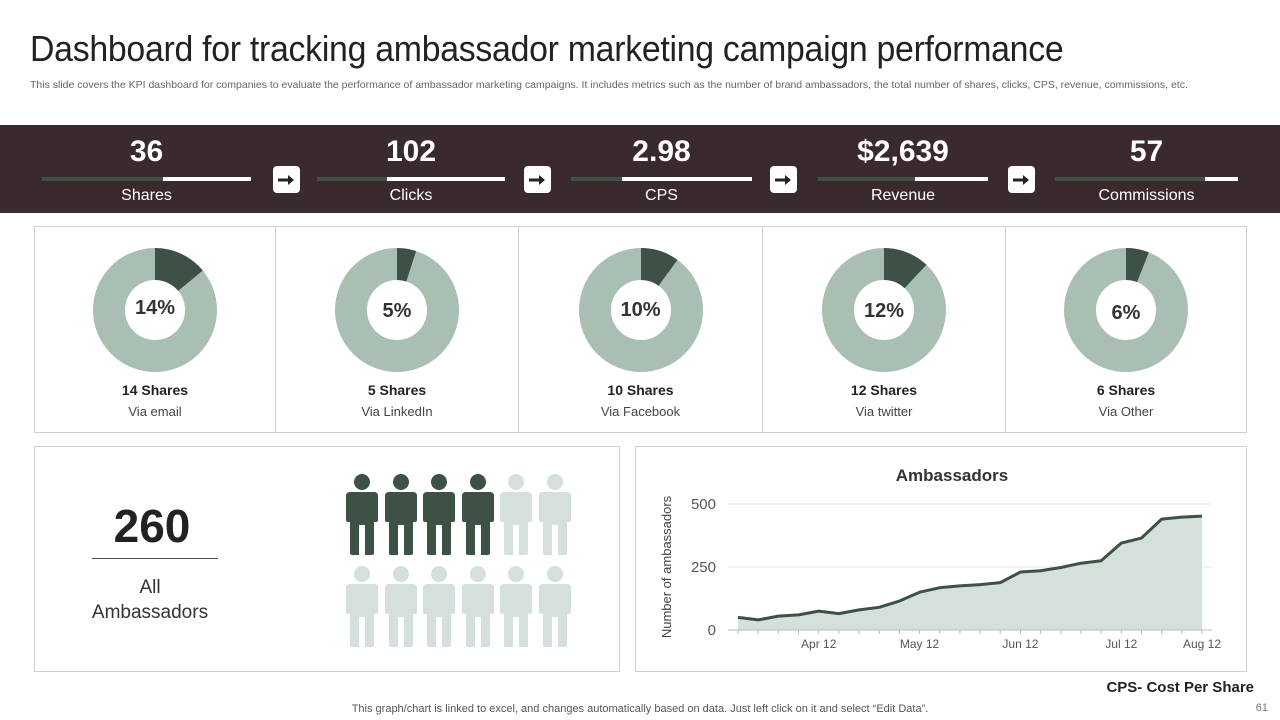  What do you see at coordinates (1146, 151) in the screenshot?
I see `kpi-value: 57` at bounding box center [1146, 151].